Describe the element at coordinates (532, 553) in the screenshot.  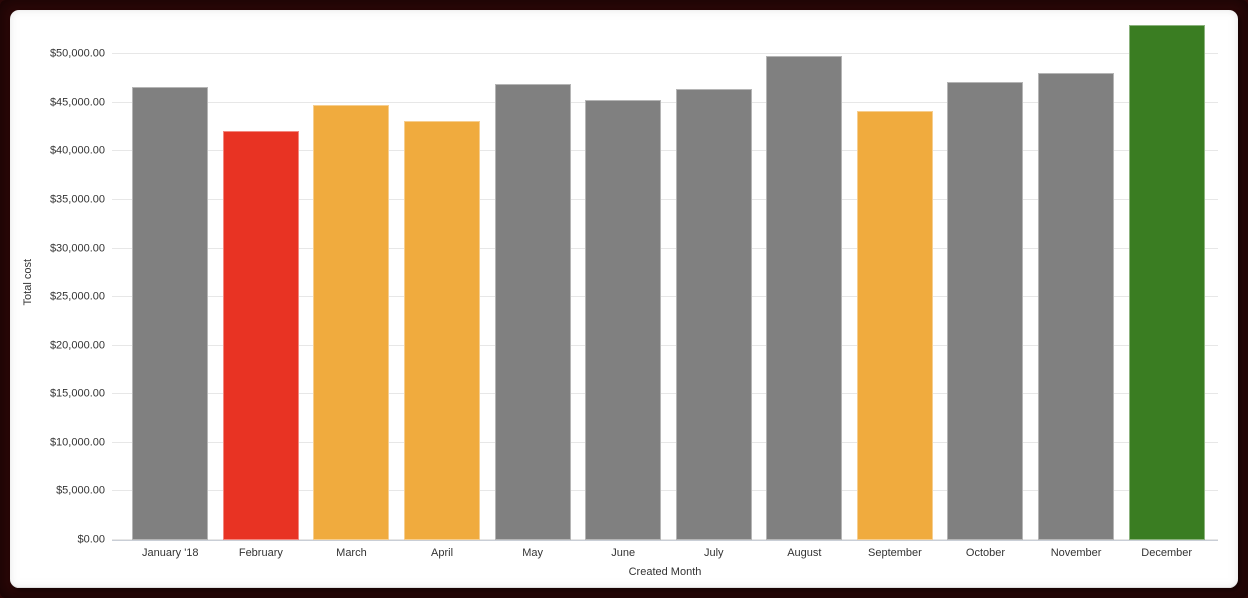
I see `x-axis-label: May` at that location.